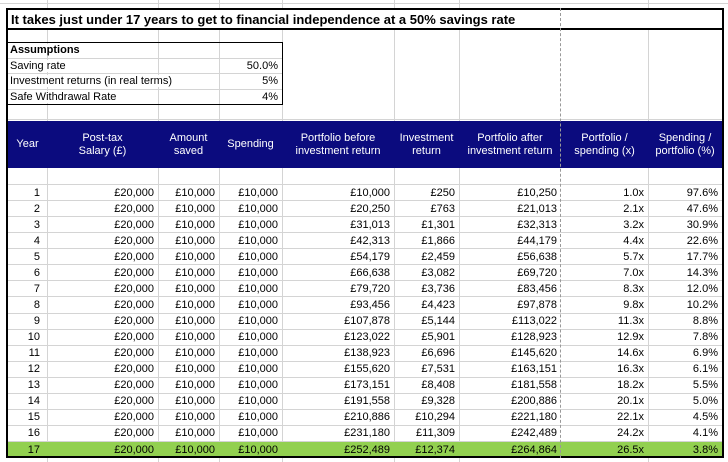 Image resolution: width=728 pixels, height=462 pixels. I want to click on table-cell: £7,531, so click(438, 369).